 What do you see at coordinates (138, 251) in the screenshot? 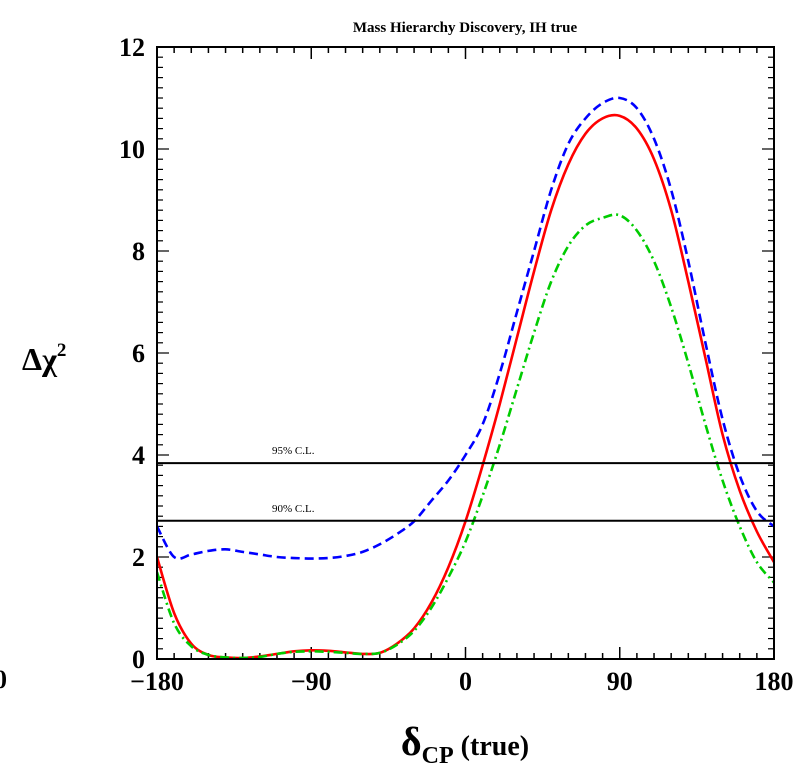
I see `y-tick-label: 8` at bounding box center [138, 251].